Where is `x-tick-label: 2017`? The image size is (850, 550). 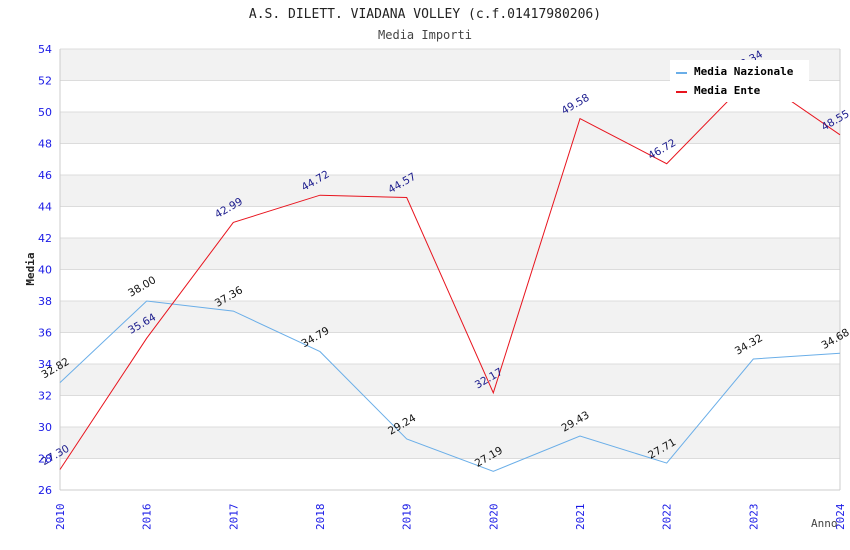
x-tick-label: 2017 is located at coordinates (233, 517).